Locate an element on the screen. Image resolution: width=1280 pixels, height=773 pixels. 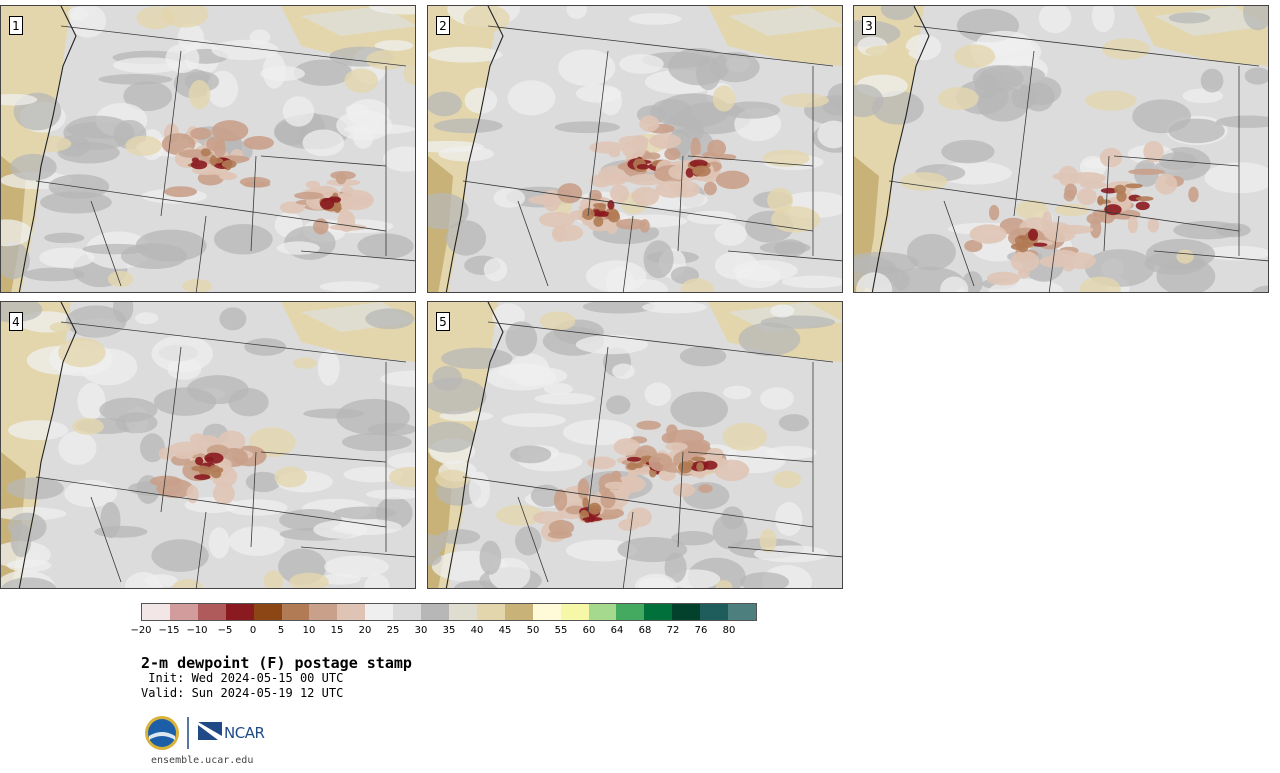
colorbar-tick-label: 30 is located at coordinates (421, 630).